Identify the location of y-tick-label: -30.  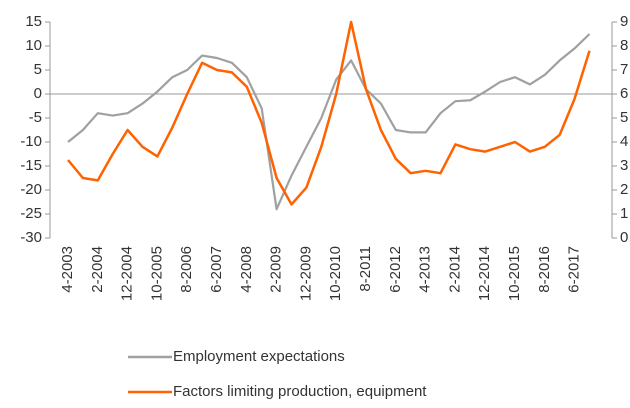
(31, 237).